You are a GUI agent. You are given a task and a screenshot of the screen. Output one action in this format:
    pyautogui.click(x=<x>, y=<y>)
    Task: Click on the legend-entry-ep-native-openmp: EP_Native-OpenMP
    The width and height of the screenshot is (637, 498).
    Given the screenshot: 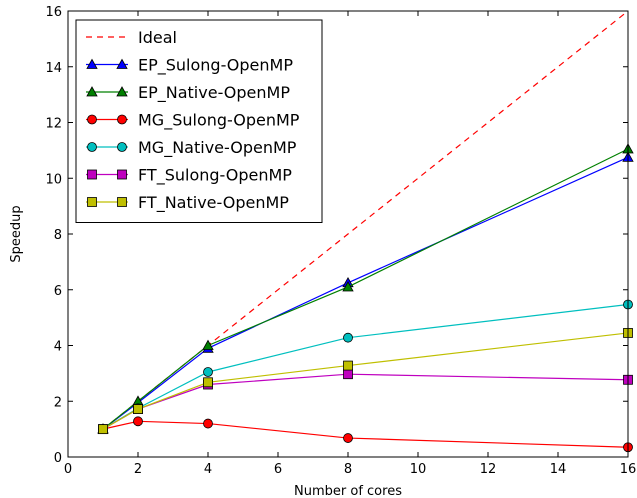 What is the action you would take?
    pyautogui.click(x=188, y=93)
    